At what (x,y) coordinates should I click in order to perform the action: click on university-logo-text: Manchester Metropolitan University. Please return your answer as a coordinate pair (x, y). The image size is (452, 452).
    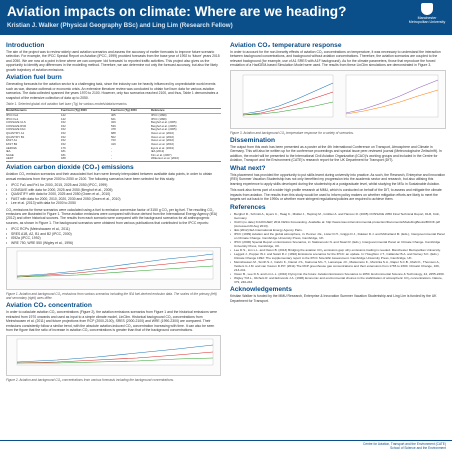
    Looking at the image, I should click on (427, 20).